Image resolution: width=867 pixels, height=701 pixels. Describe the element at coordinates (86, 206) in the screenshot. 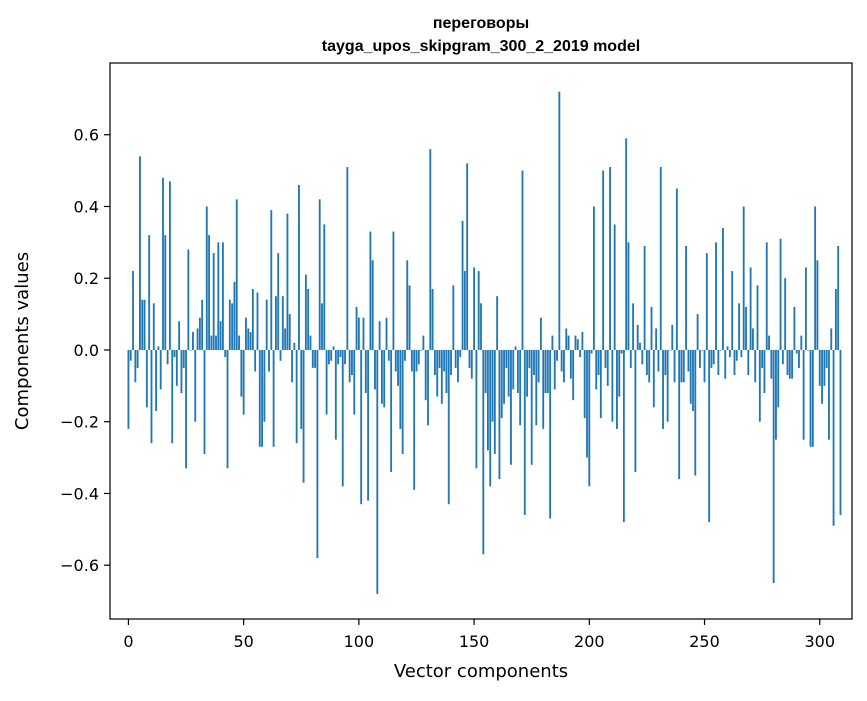

I see `y-tick-label: 0.4` at that location.